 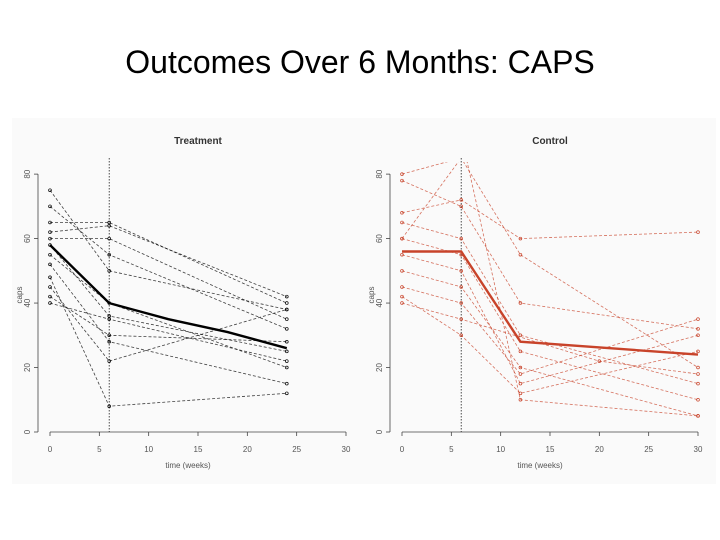 I want to click on control-x-tick-label: 30, so click(x=698, y=449).